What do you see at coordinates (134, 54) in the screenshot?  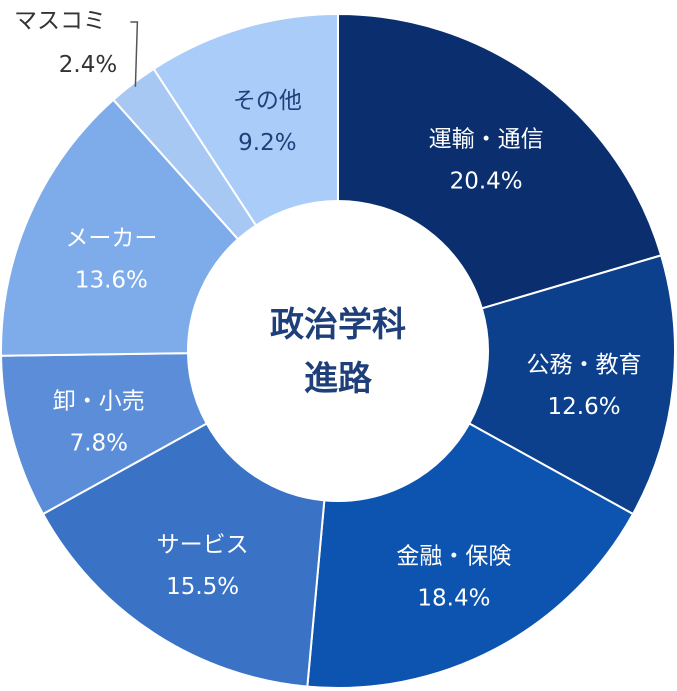 I see `slice-7-leader-line` at bounding box center [134, 54].